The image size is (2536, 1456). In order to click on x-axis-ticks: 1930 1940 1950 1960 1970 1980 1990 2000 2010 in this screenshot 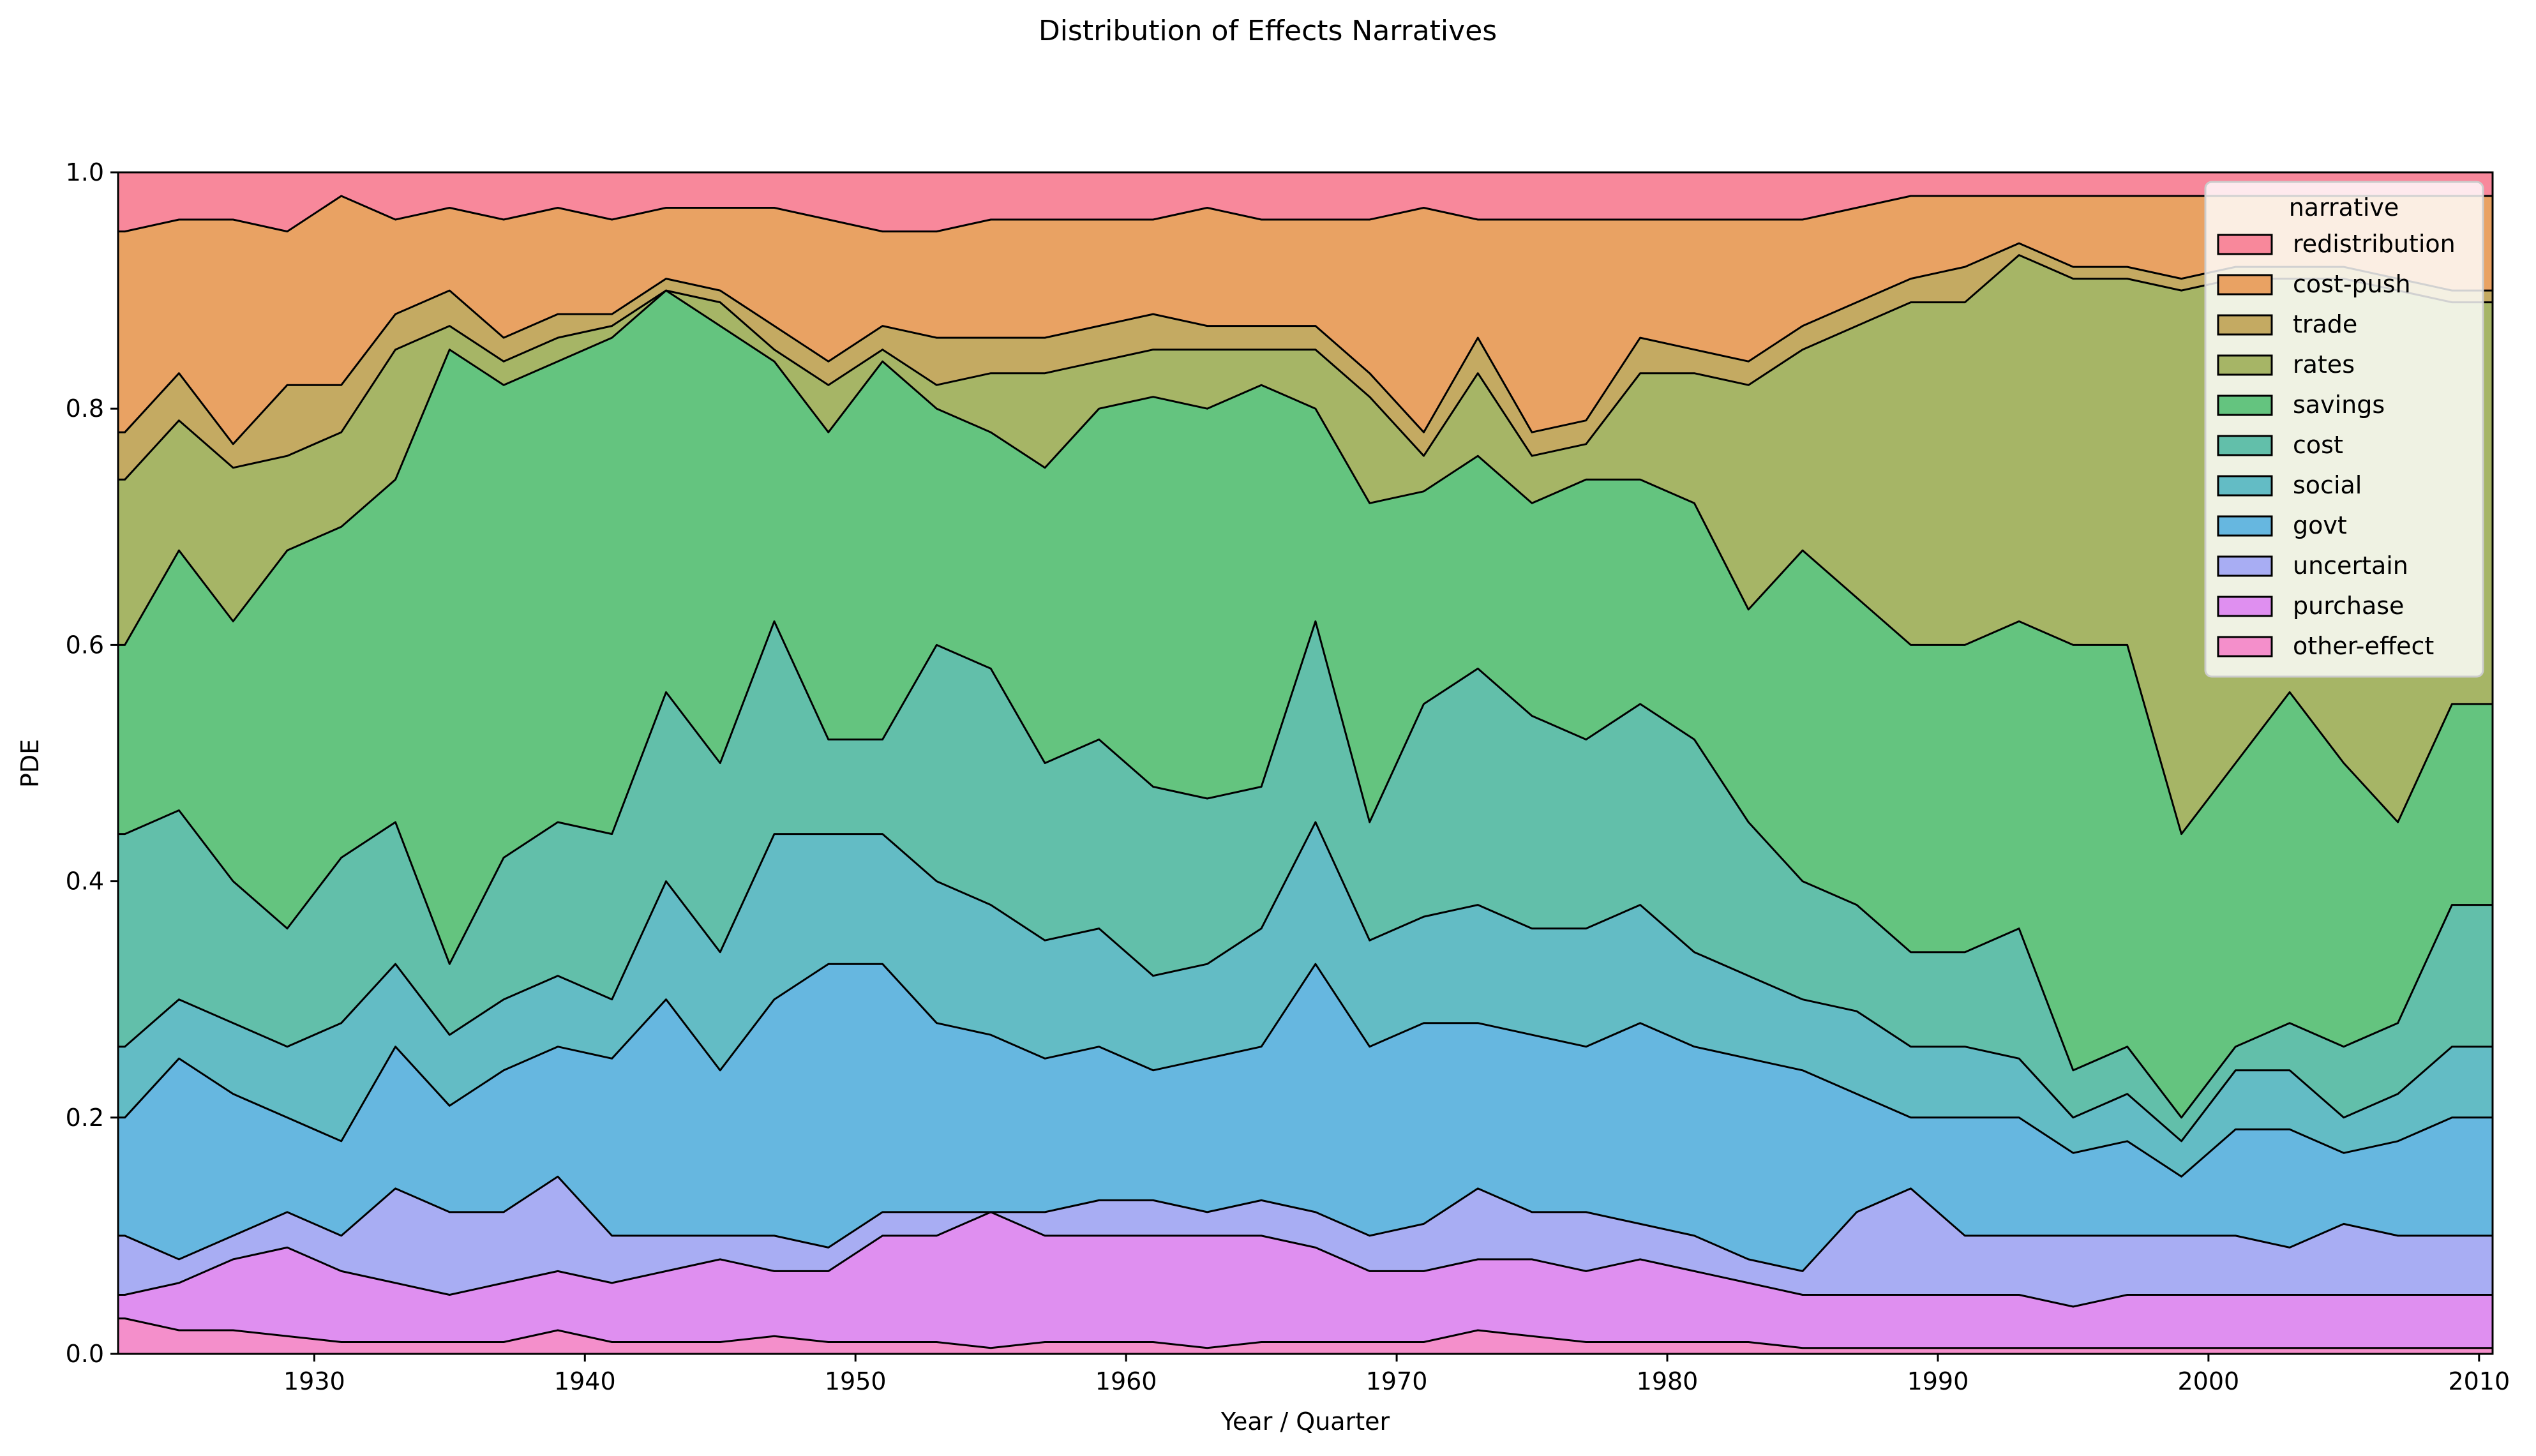, I will do `click(1396, 1374)`.